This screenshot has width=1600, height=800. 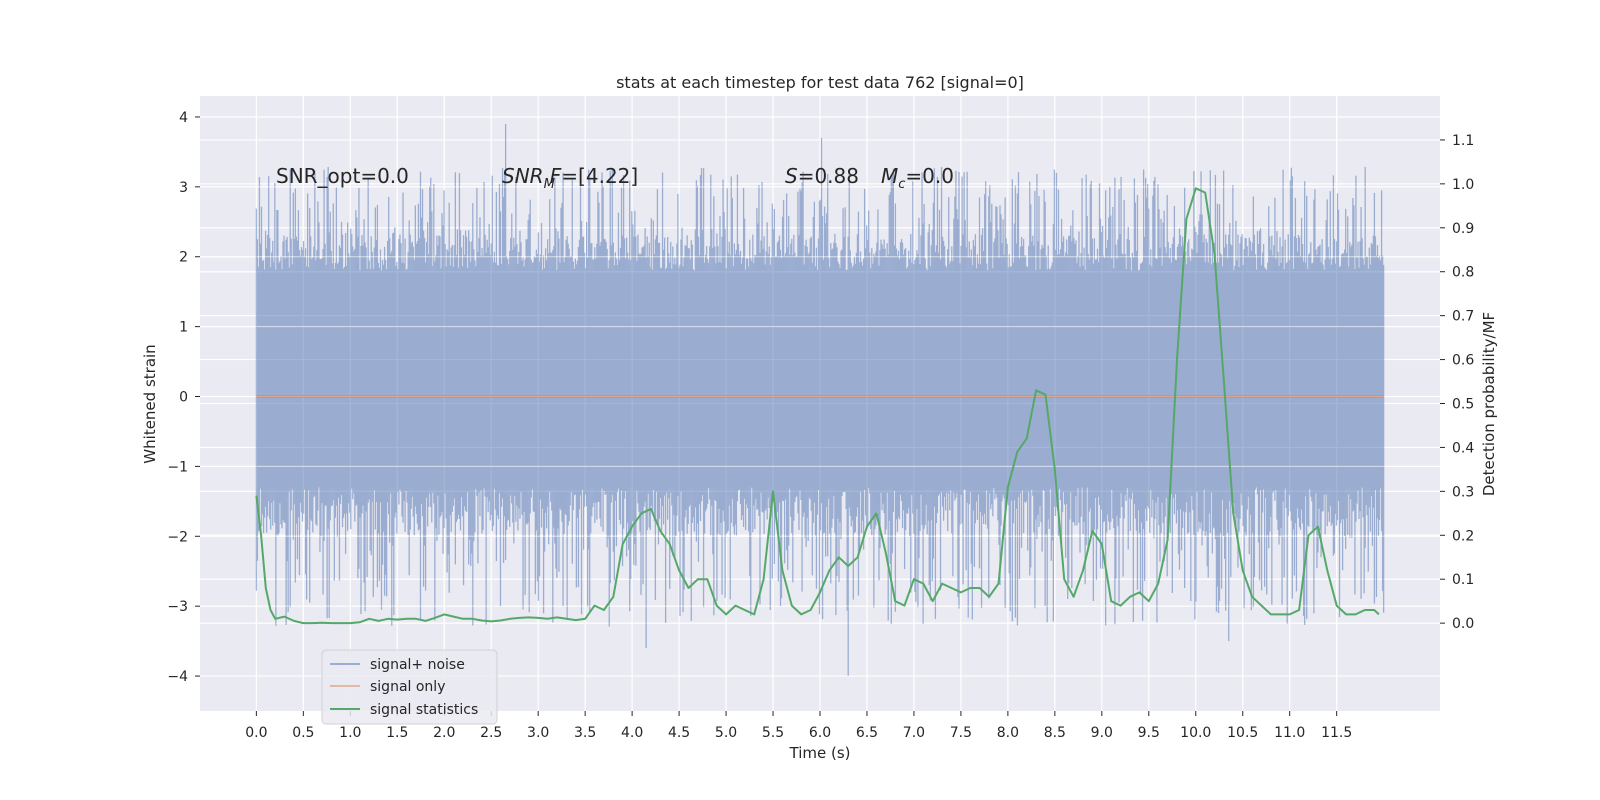 I want to click on x-tick-label: 7.0, so click(x=914, y=733).